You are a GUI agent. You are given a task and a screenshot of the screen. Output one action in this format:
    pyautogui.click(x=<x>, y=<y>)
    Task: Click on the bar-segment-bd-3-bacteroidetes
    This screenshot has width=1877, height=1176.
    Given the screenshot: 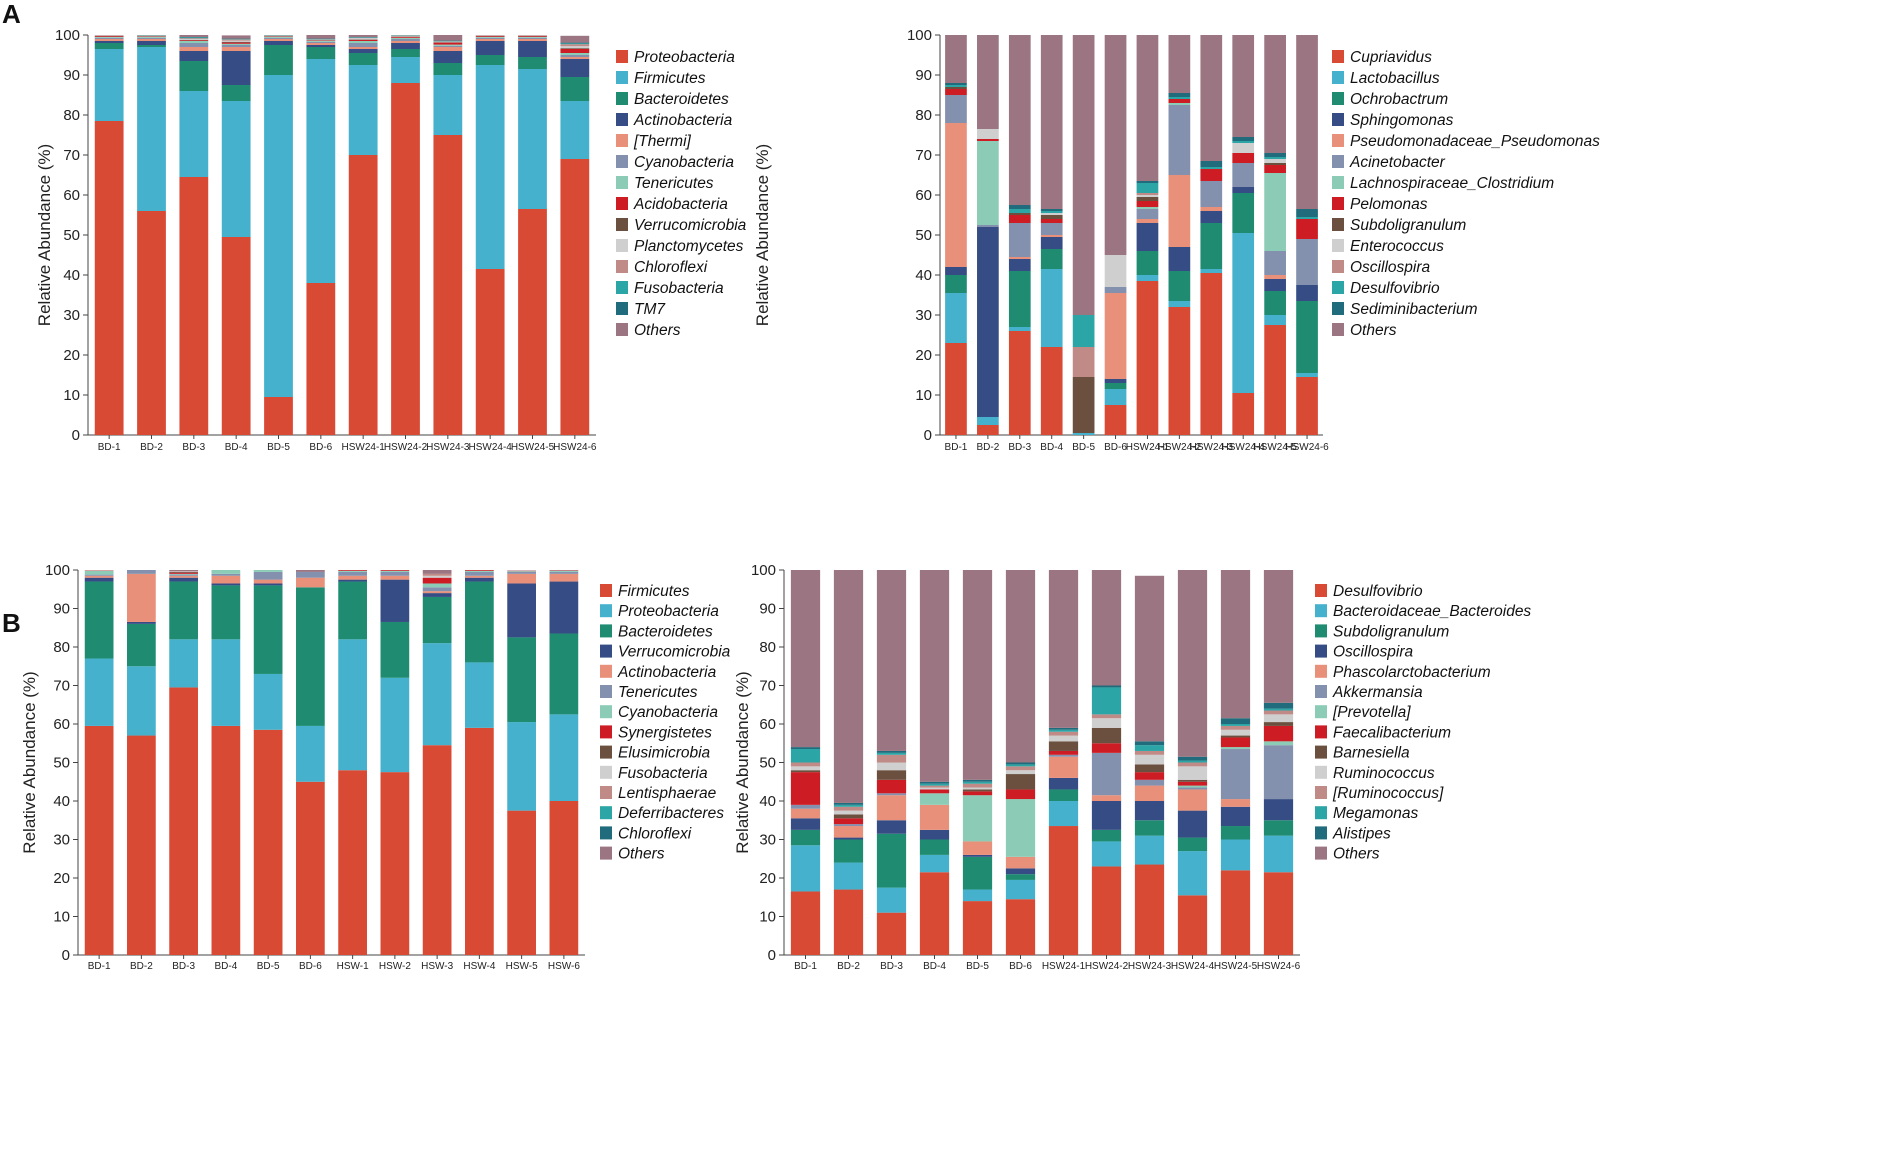 What is the action you would take?
    pyautogui.click(x=194, y=76)
    